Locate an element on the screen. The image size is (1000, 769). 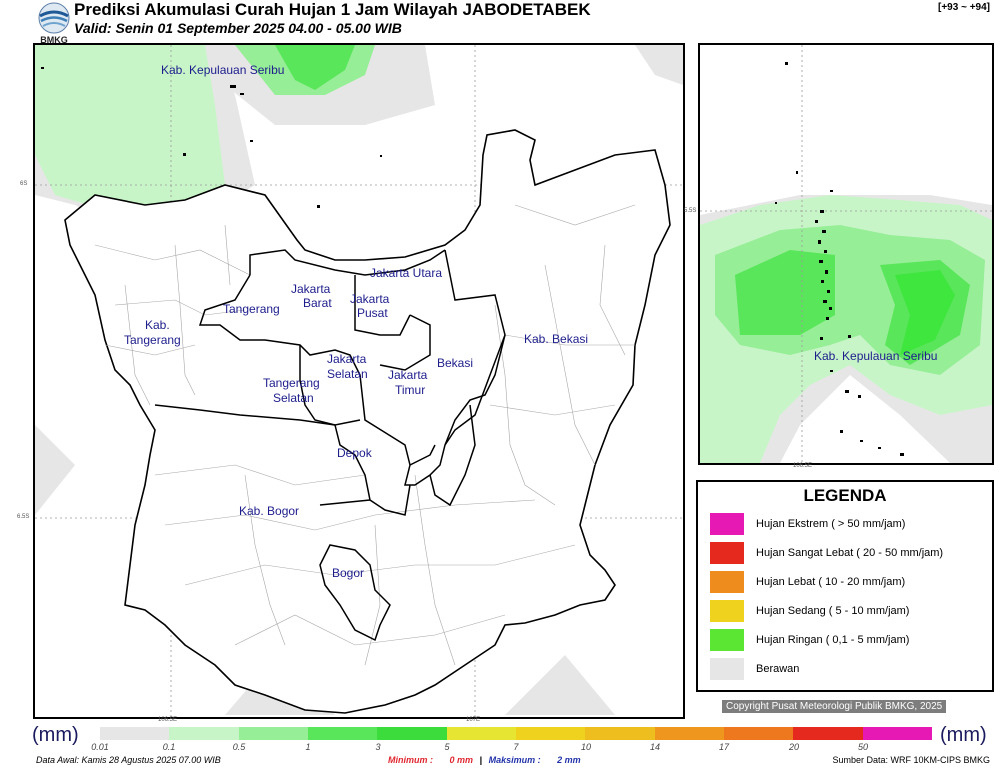
lat-label-6-5s: 6.5S is located at coordinates (23, 517).